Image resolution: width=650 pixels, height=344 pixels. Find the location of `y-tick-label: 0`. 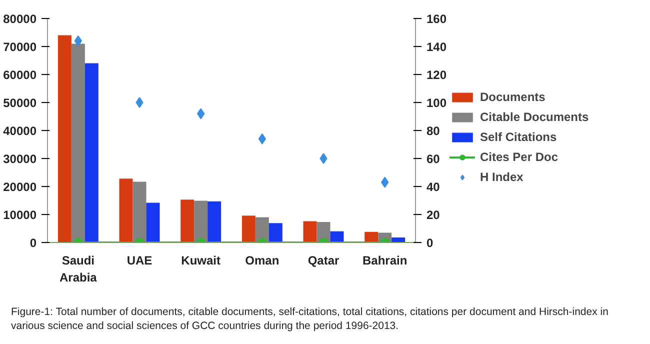

y-tick-label: 0 is located at coordinates (33, 243).